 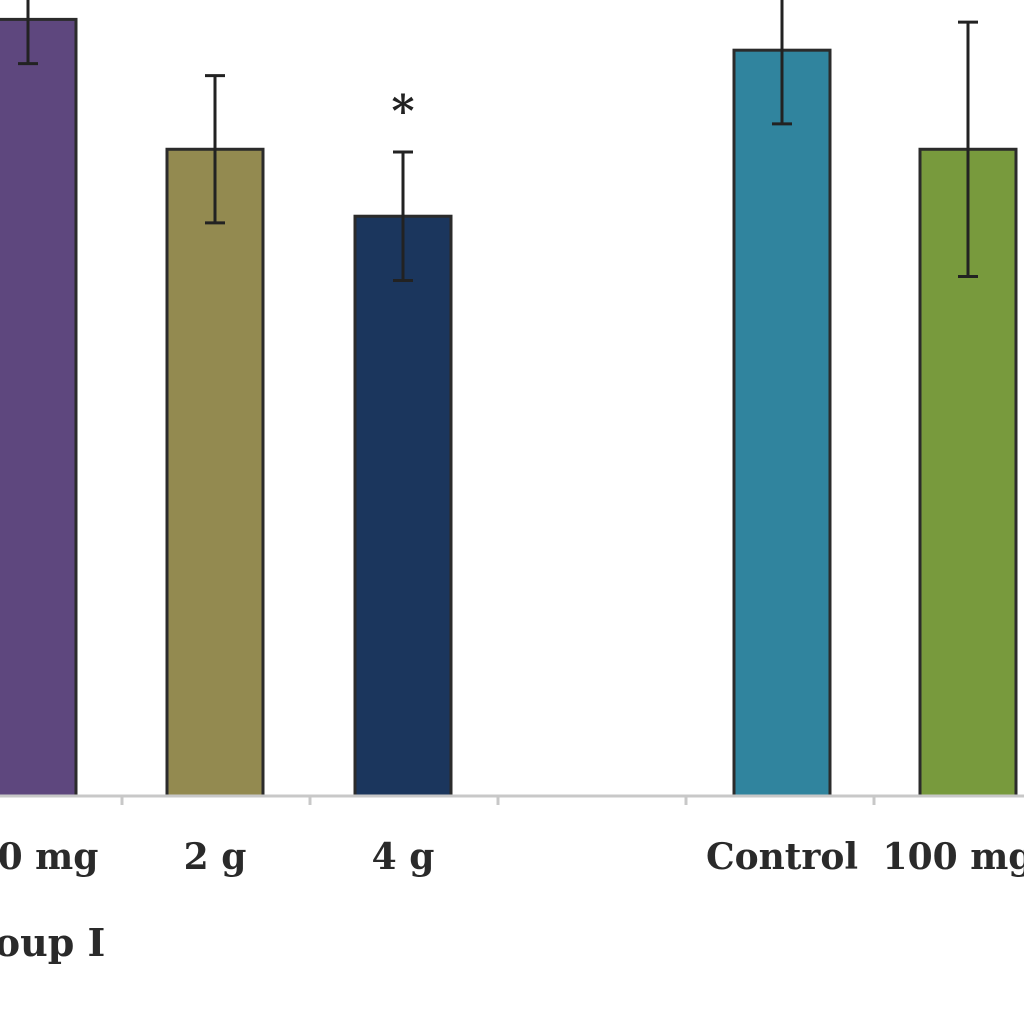 What do you see at coordinates (403, 111) in the screenshot?
I see `significance-marker-2: *` at bounding box center [403, 111].